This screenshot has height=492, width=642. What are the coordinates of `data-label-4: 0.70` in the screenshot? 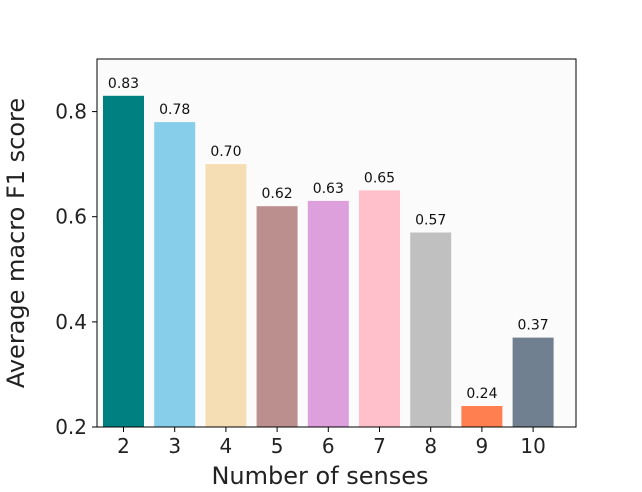 It's located at (225, 152).